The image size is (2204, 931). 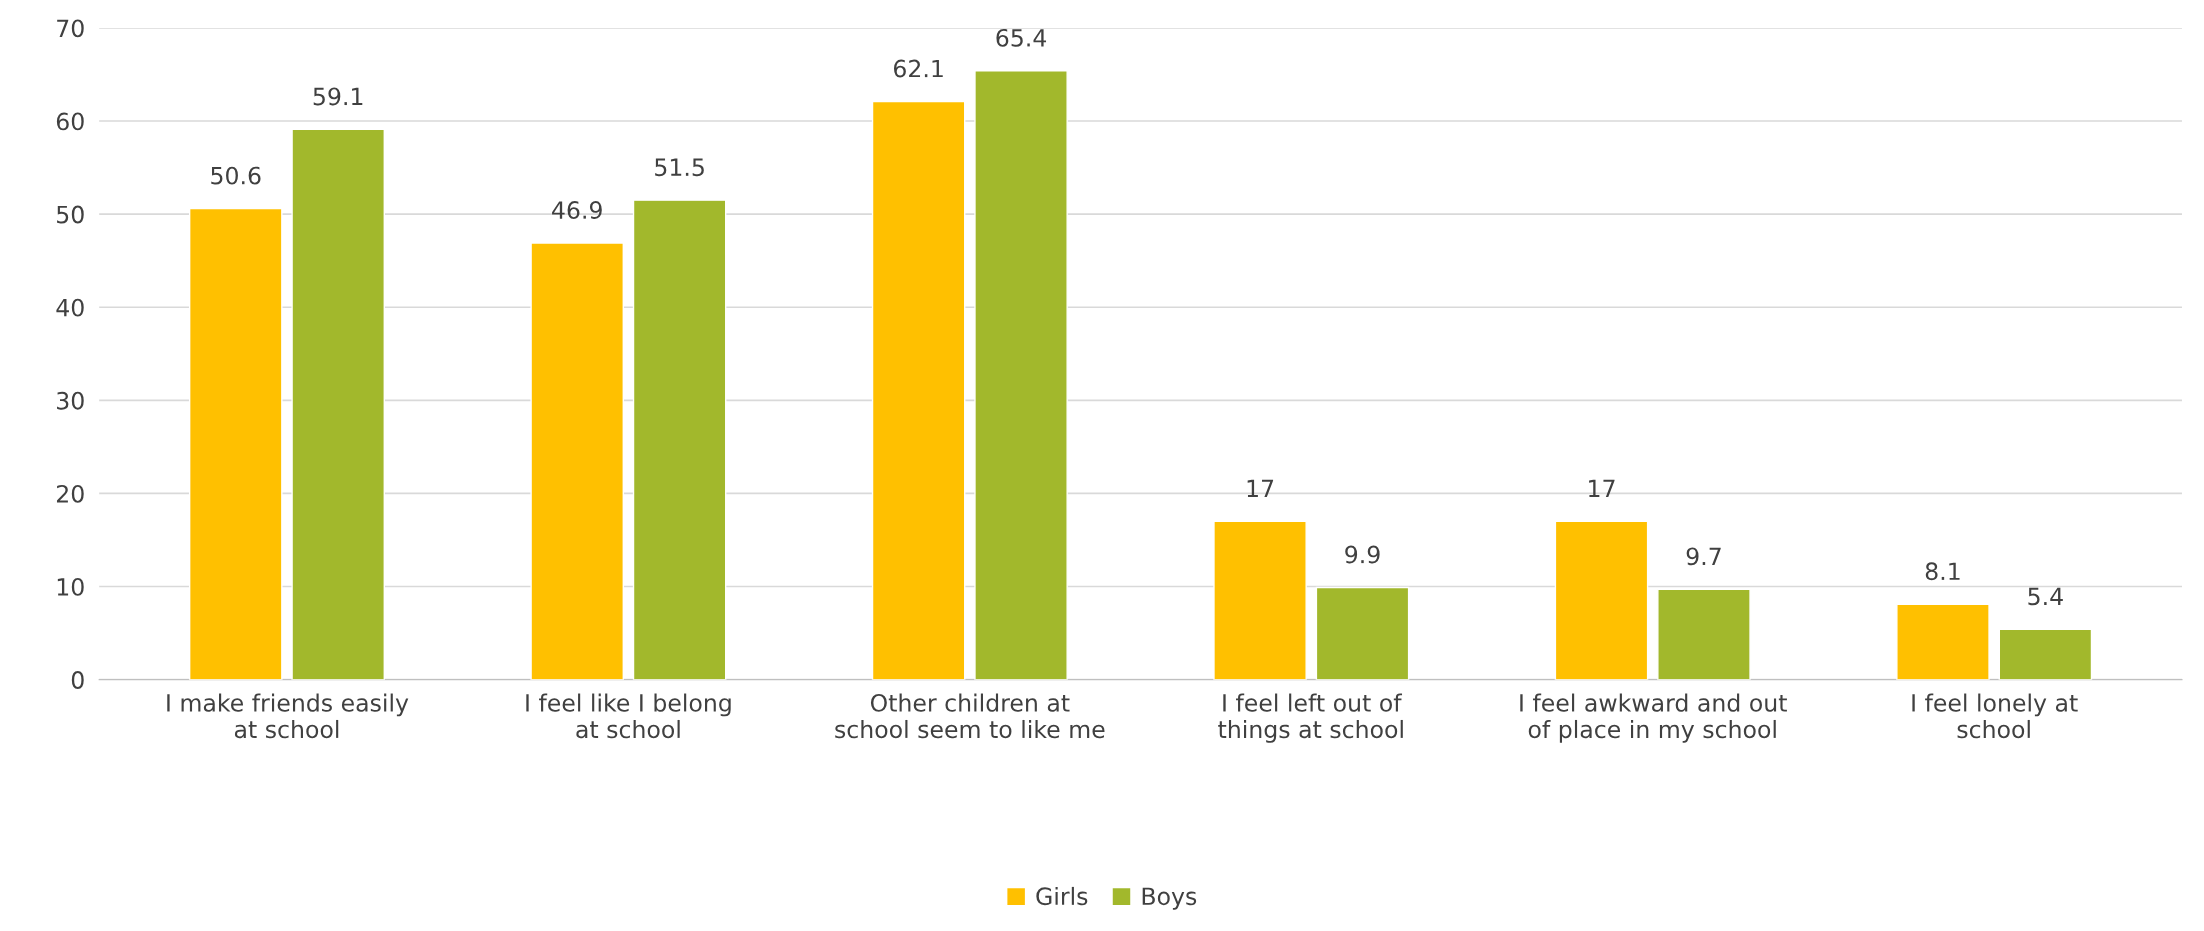 I want to click on y-tick-label: 10, so click(x=70, y=586).